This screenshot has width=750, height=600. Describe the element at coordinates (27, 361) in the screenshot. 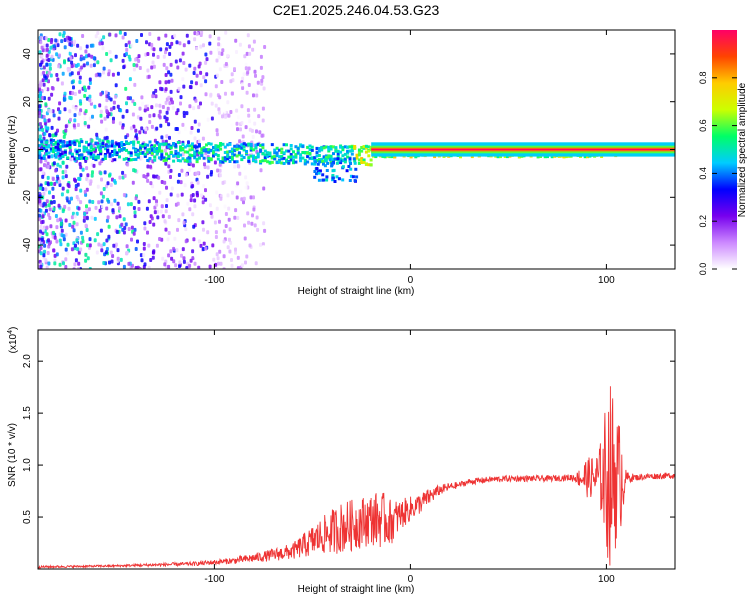

I see `snr-y-tick-label: 2.0` at that location.